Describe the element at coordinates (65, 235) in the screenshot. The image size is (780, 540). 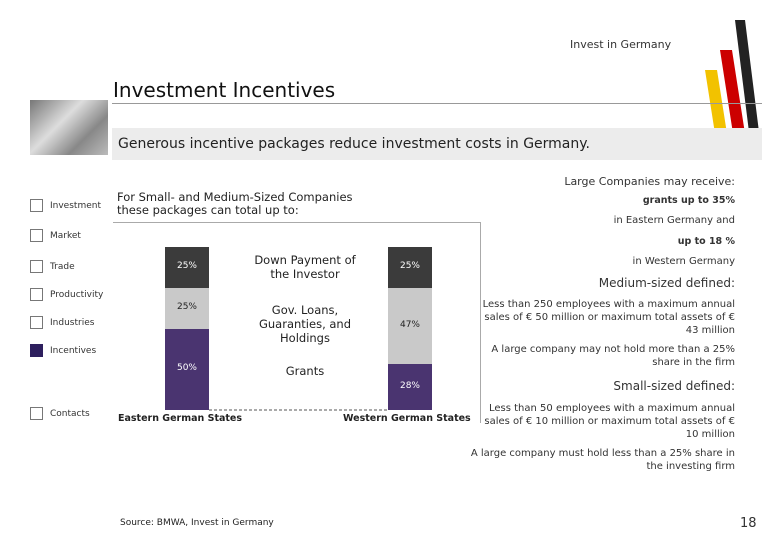
I see `nav-label: Market` at that location.